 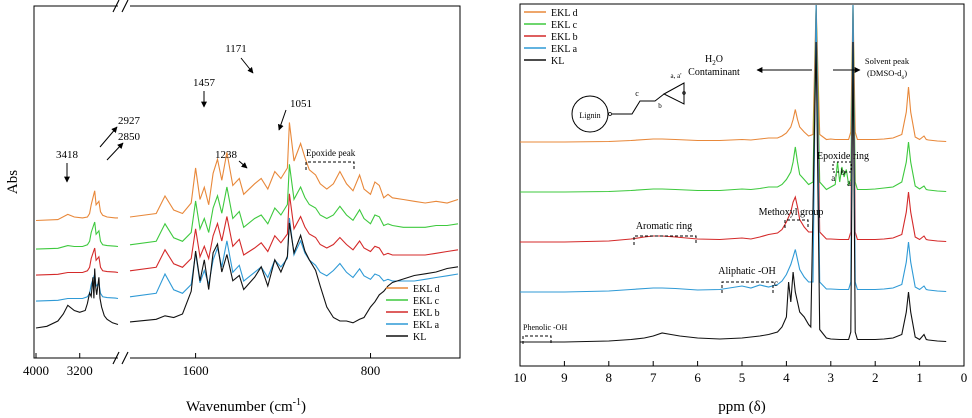 What do you see at coordinates (905, 73) in the screenshot?
I see `dmso-label-end: )` at bounding box center [905, 73].